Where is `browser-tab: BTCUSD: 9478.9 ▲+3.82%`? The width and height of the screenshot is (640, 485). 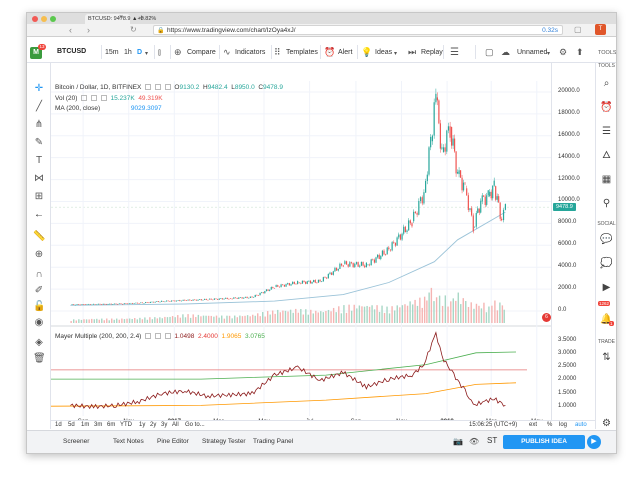
browser-tab: BTCUSD: 9478.9 ▲+3.82% is located at coordinates (120, 19).